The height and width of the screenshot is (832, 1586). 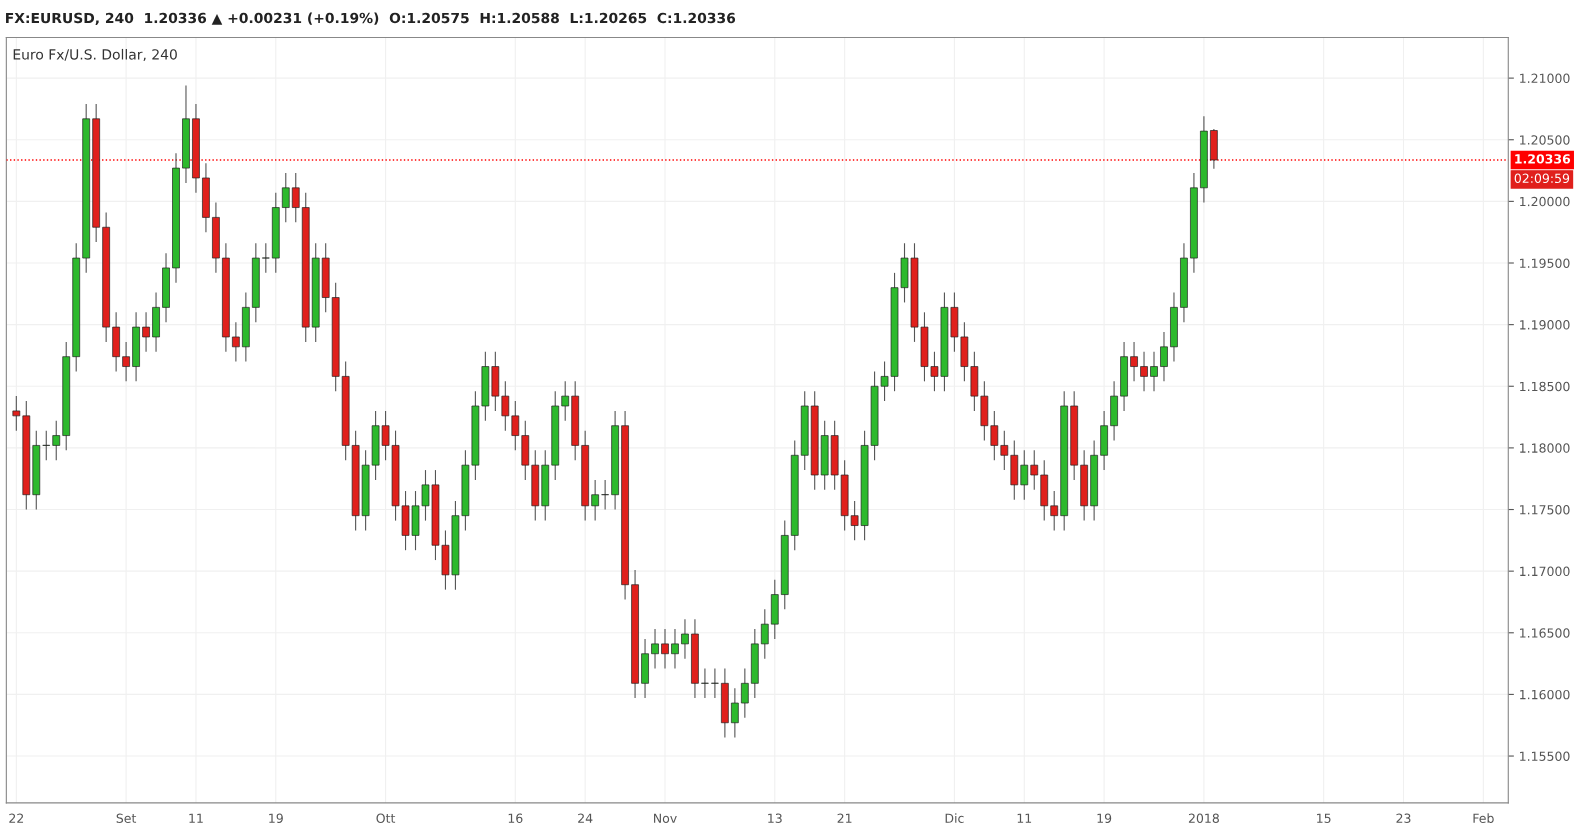 I want to click on y-tick-label: 1.16000, so click(x=1545, y=694).